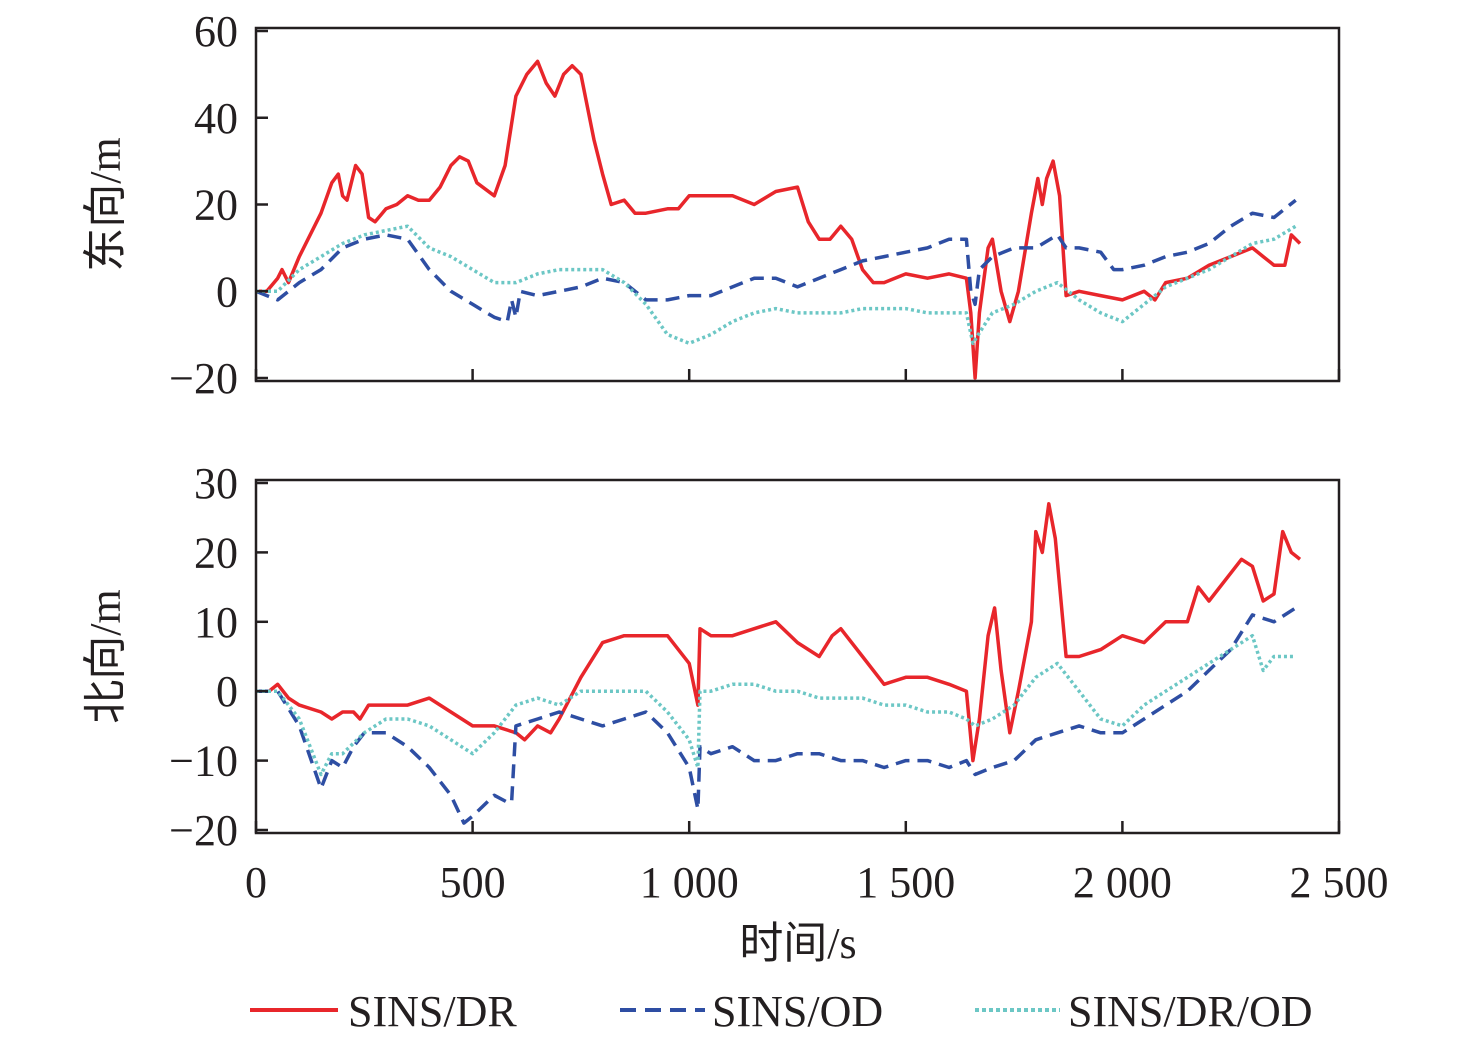 This screenshot has width=1476, height=1043. What do you see at coordinates (105, 656) in the screenshot?
I see `y-axis-label: 北向/m` at bounding box center [105, 656].